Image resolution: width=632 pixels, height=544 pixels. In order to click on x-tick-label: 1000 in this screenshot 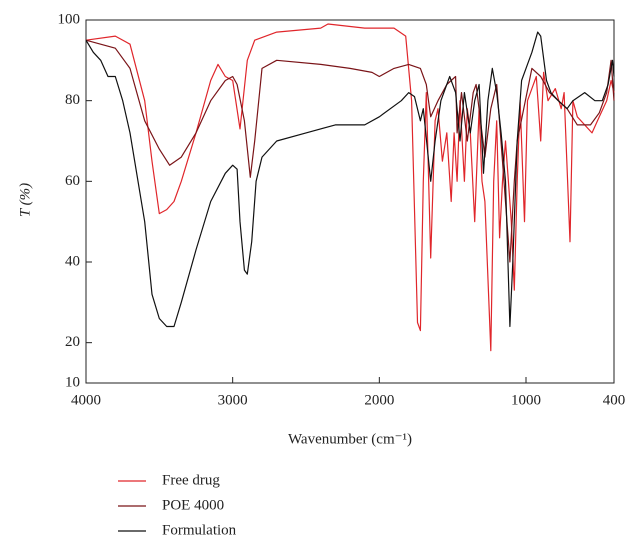, I will do `click(526, 400)`.